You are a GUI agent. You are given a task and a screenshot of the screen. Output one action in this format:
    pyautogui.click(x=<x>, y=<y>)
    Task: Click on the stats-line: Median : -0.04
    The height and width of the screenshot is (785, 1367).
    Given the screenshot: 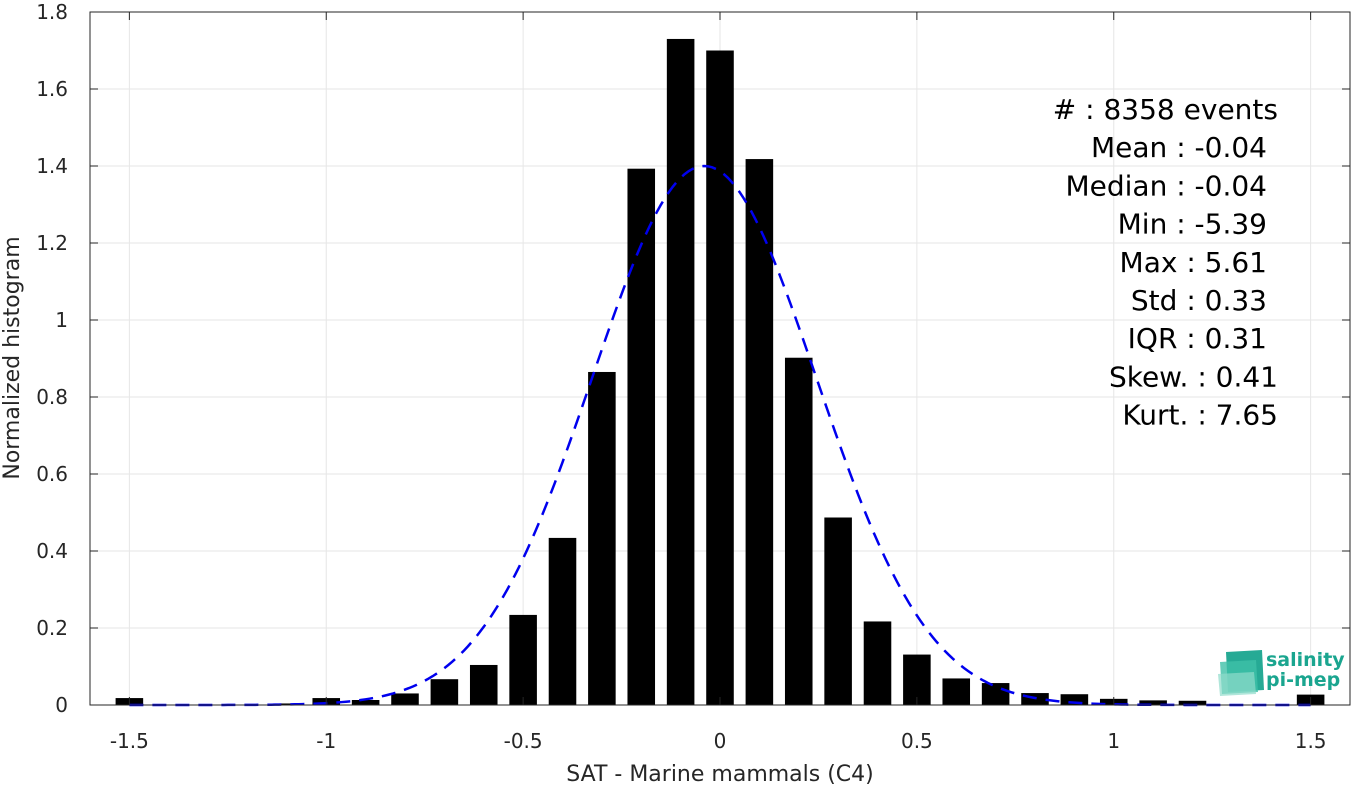 What is the action you would take?
    pyautogui.click(x=1166, y=185)
    